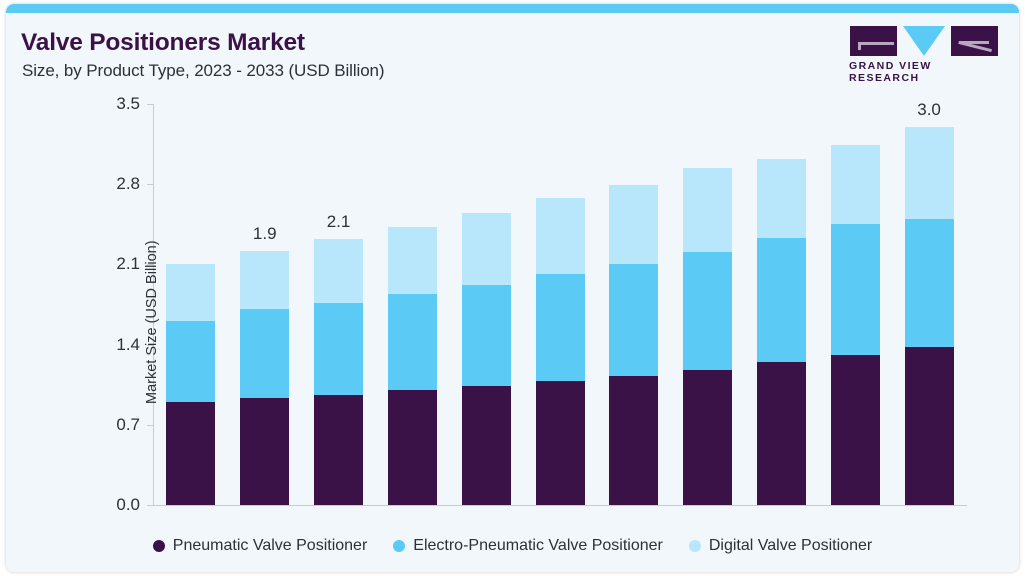 The height and width of the screenshot is (576, 1025). I want to click on bar-value-label: 2.1, so click(338, 222).